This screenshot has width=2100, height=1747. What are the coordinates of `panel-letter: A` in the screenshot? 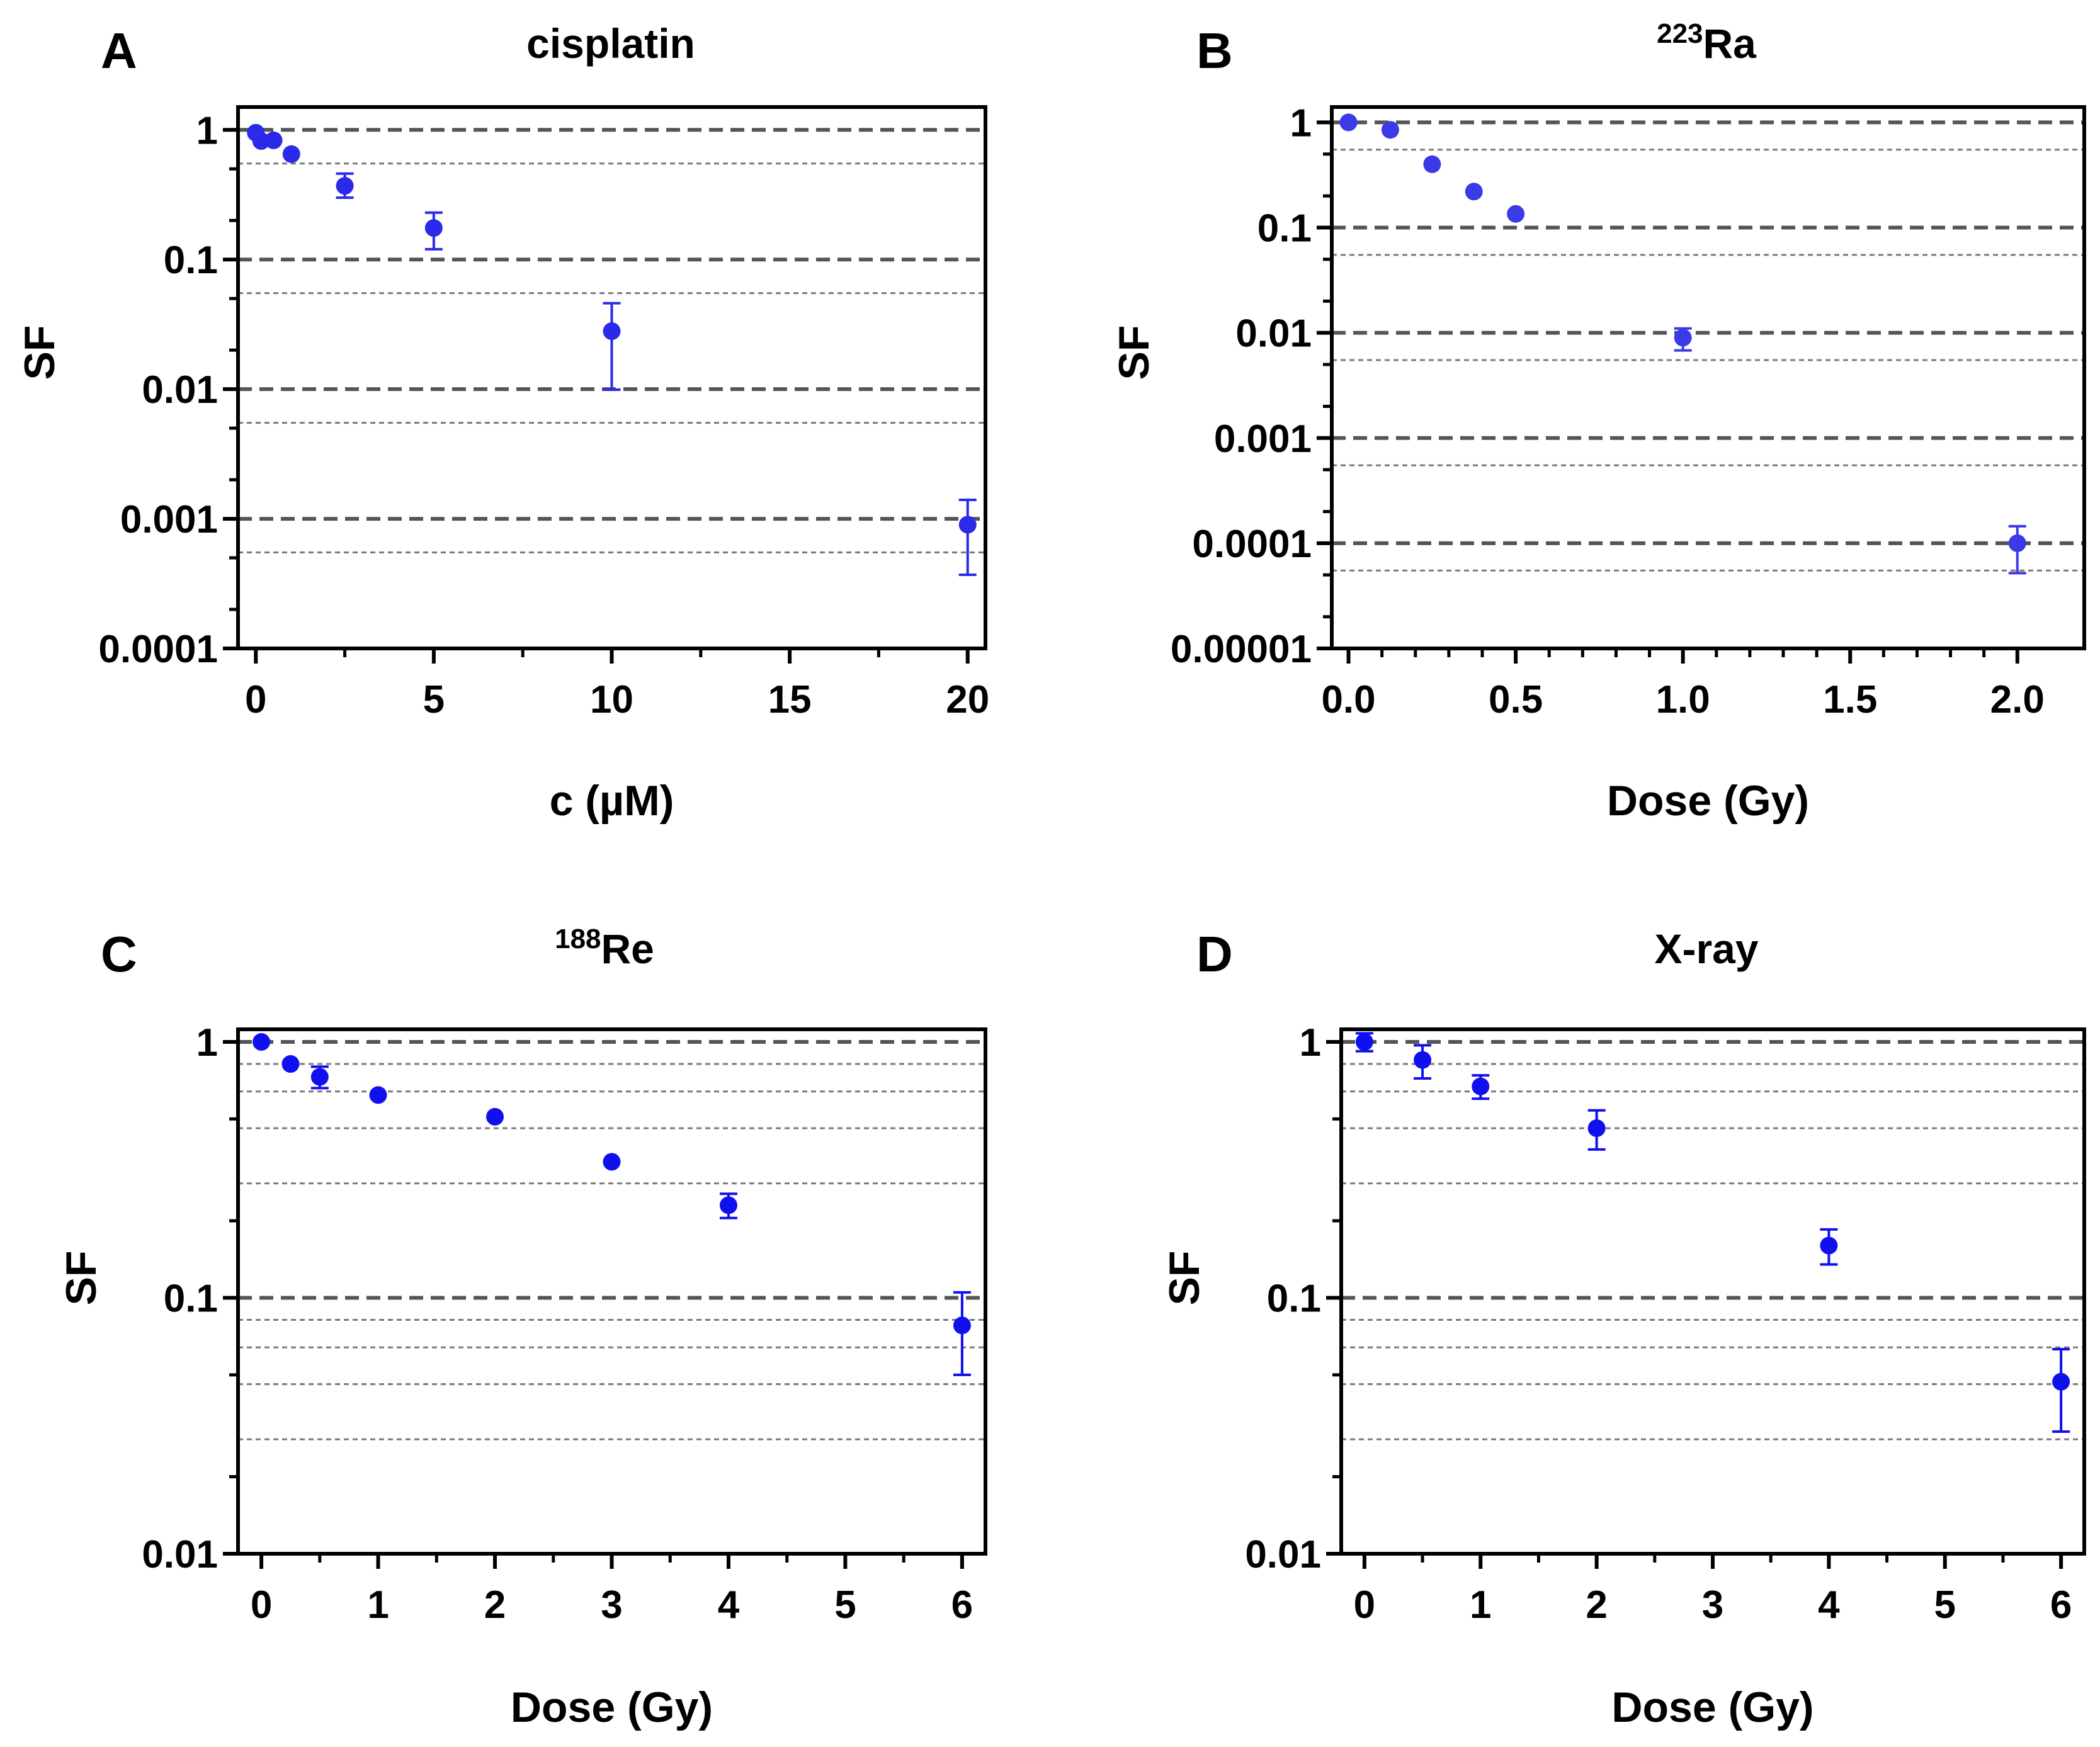 It's located at (119, 51).